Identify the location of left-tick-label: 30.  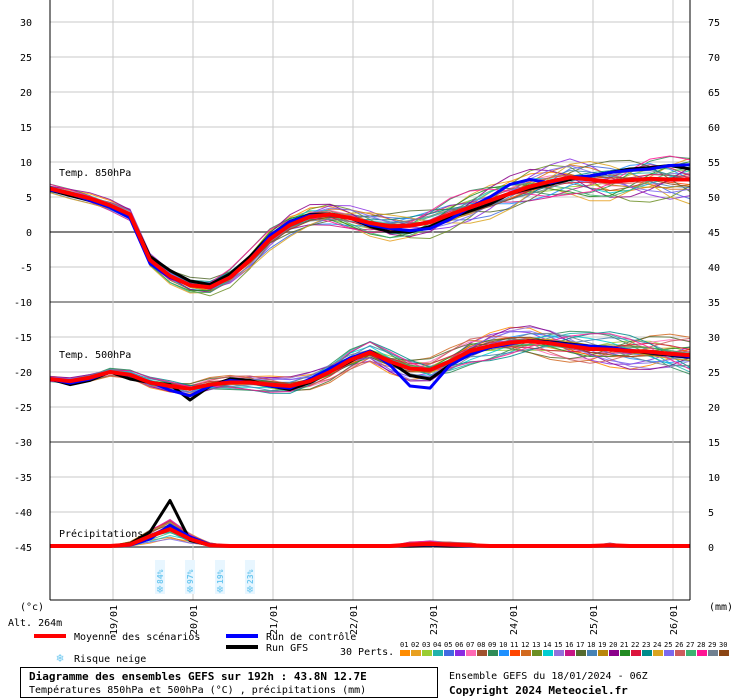
(26, 23).